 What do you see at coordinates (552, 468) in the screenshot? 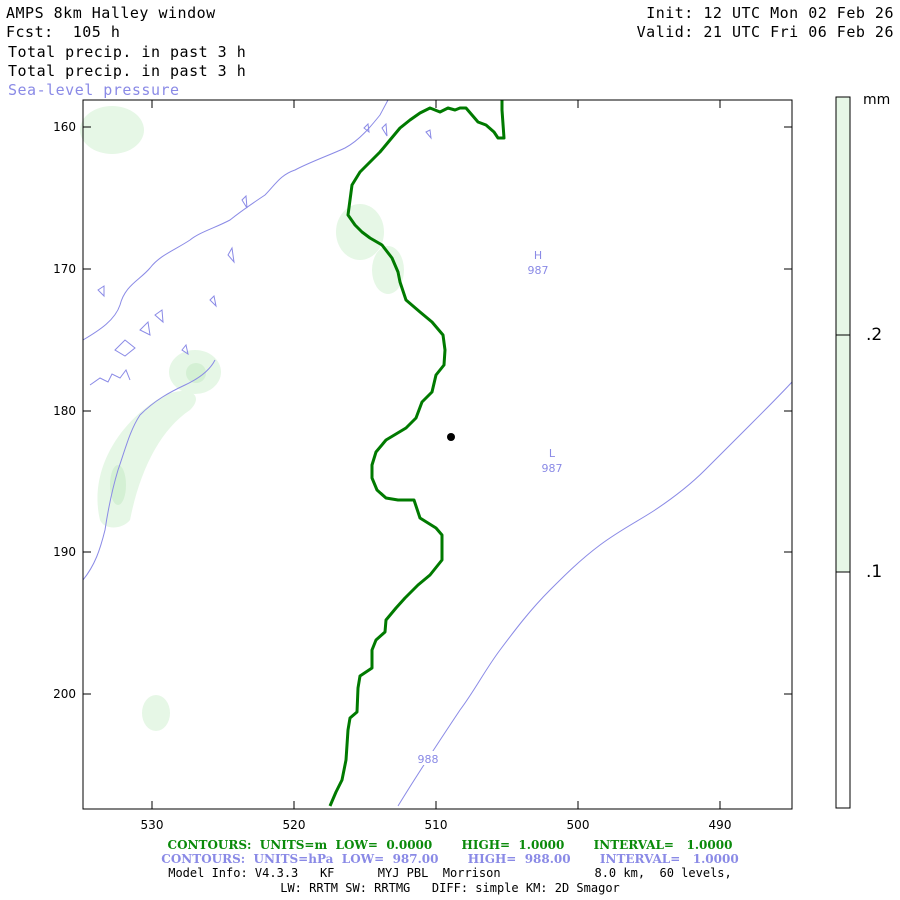
I see `low-value: 987` at bounding box center [552, 468].